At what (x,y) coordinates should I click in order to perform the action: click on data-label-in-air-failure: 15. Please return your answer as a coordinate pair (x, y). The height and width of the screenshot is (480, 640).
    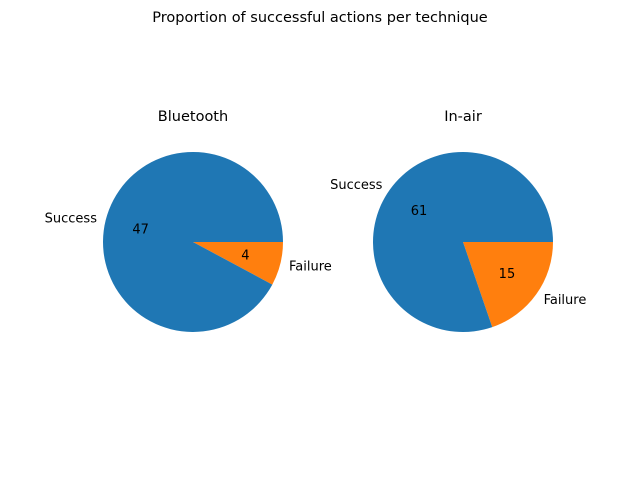
    Looking at the image, I should click on (507, 274).